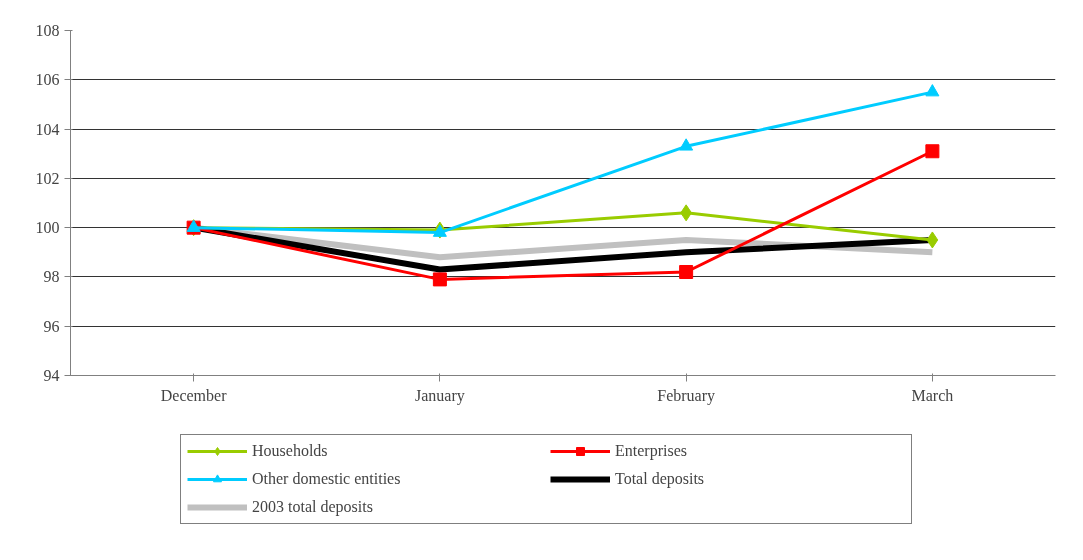 The height and width of the screenshot is (560, 1083). I want to click on y-tick-label: 102, so click(47, 178).